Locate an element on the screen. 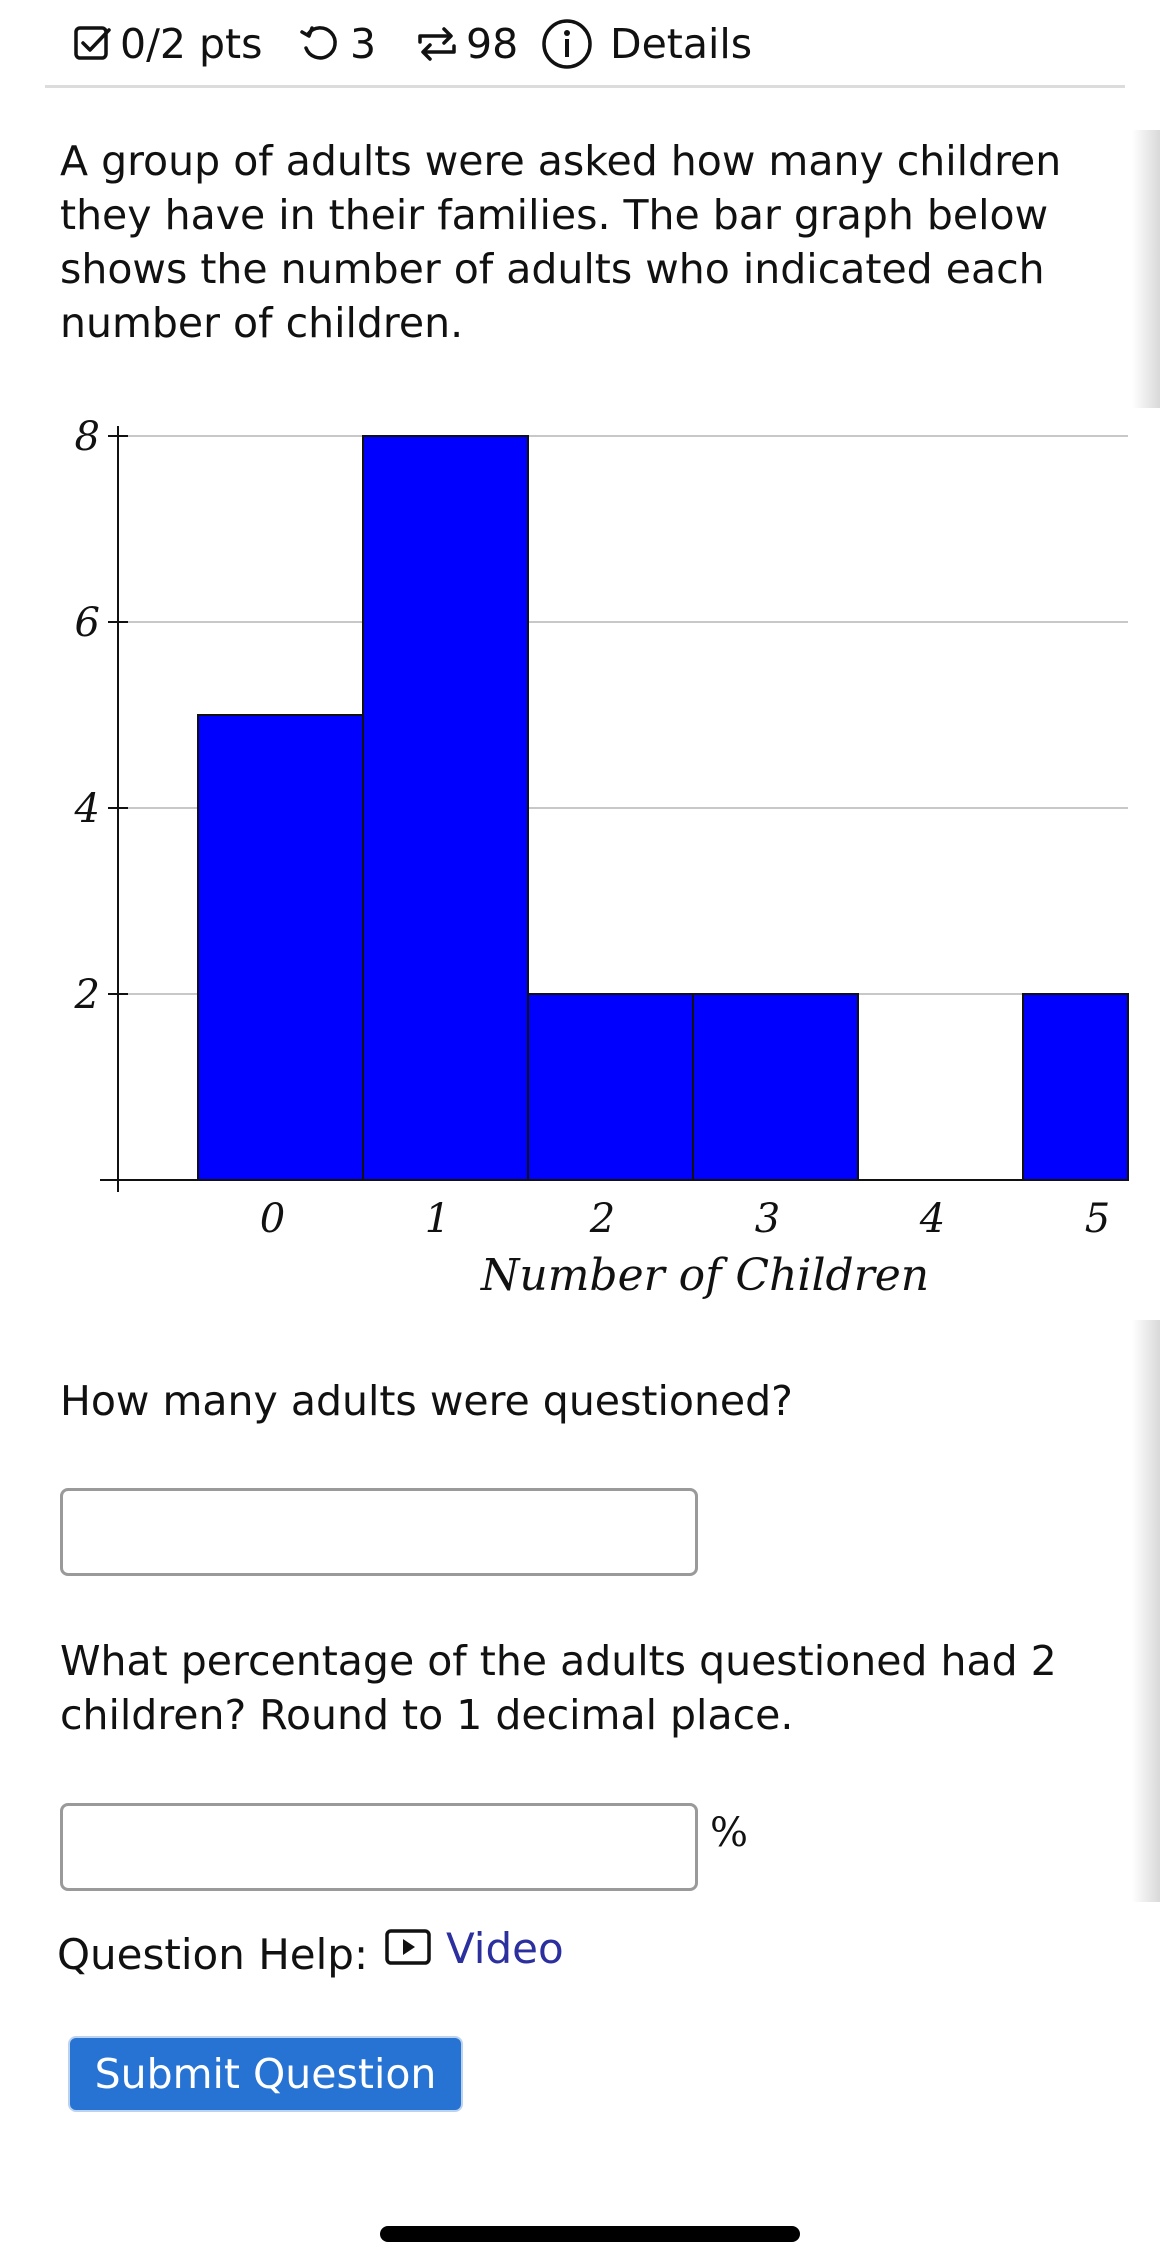  retry-icon is located at coordinates (320, 44).